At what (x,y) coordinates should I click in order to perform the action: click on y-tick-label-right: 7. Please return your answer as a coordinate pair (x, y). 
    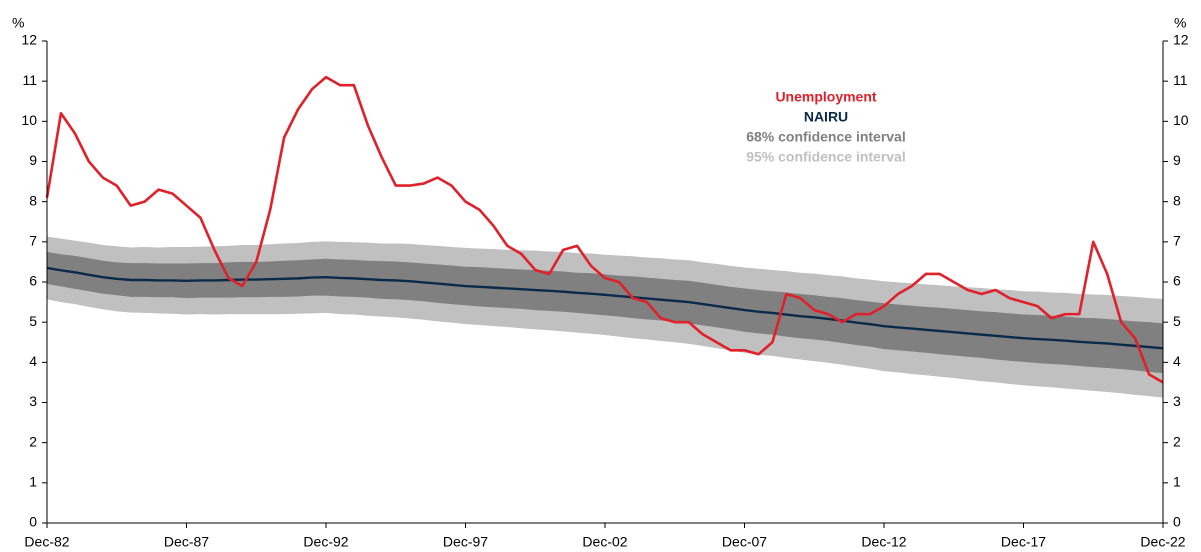
    Looking at the image, I should click on (1177, 241).